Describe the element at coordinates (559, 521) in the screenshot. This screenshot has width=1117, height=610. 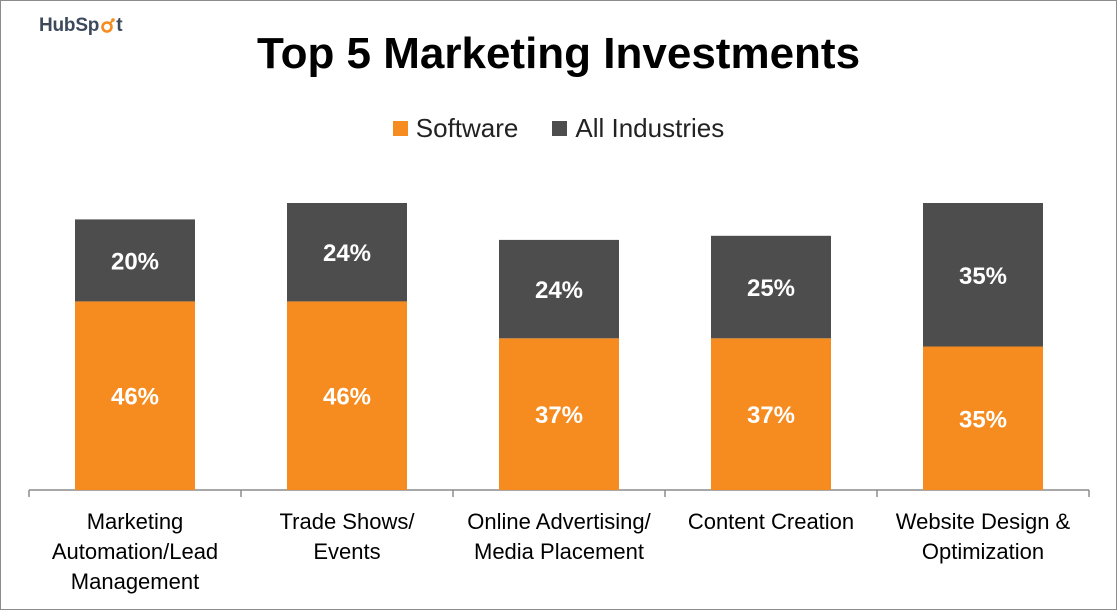
I see `category-label-line: Online Advertising/` at that location.